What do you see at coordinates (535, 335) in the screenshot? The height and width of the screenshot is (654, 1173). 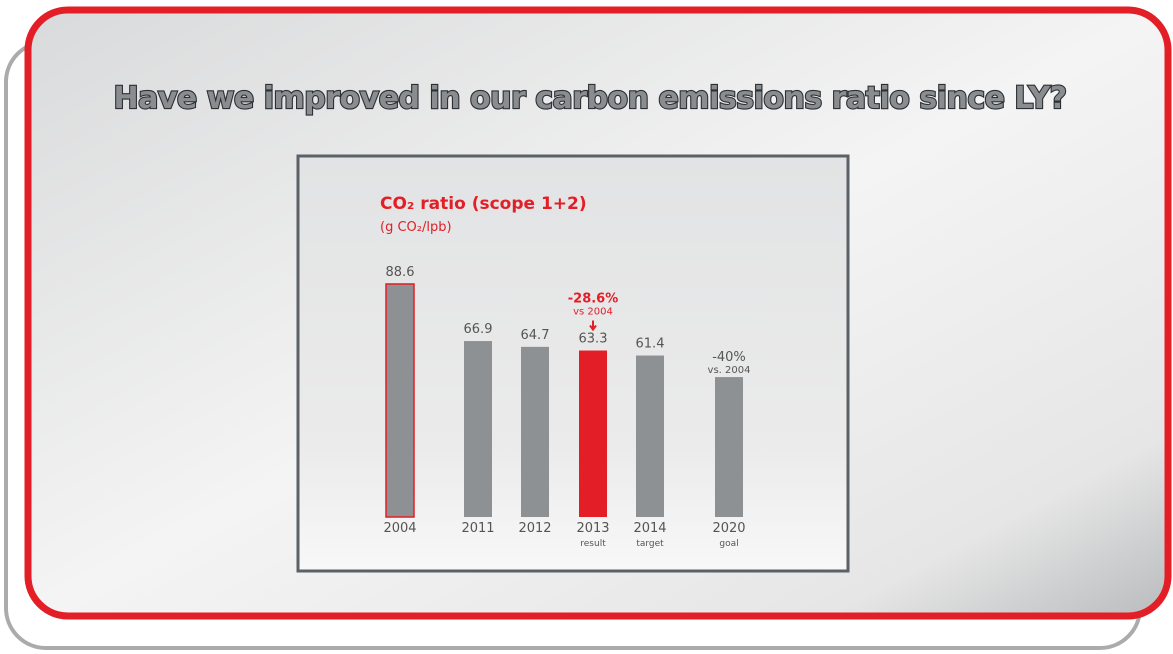 I see `value-label: 64.7` at bounding box center [535, 335].